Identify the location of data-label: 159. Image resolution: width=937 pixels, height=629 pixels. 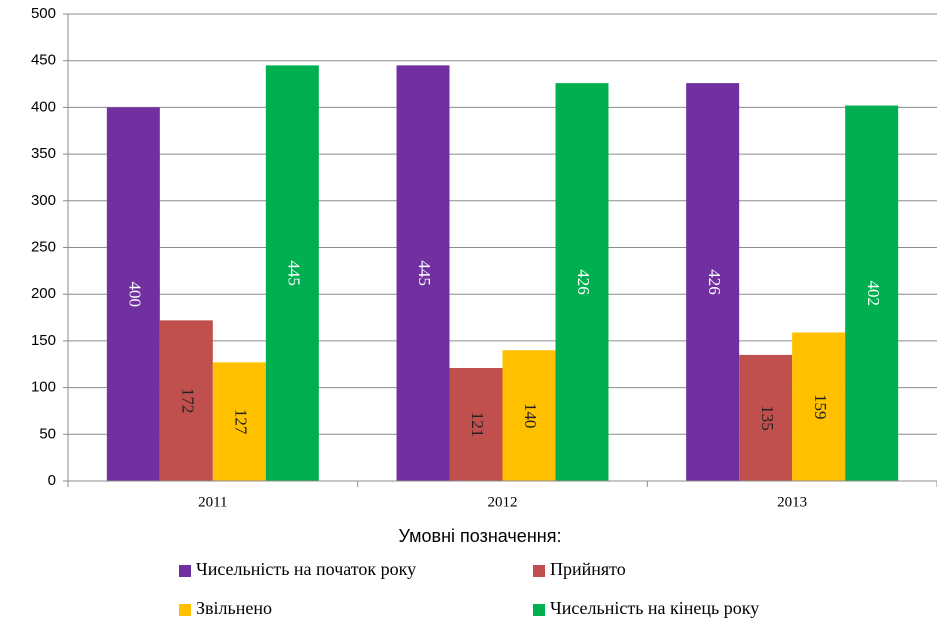
(820, 407).